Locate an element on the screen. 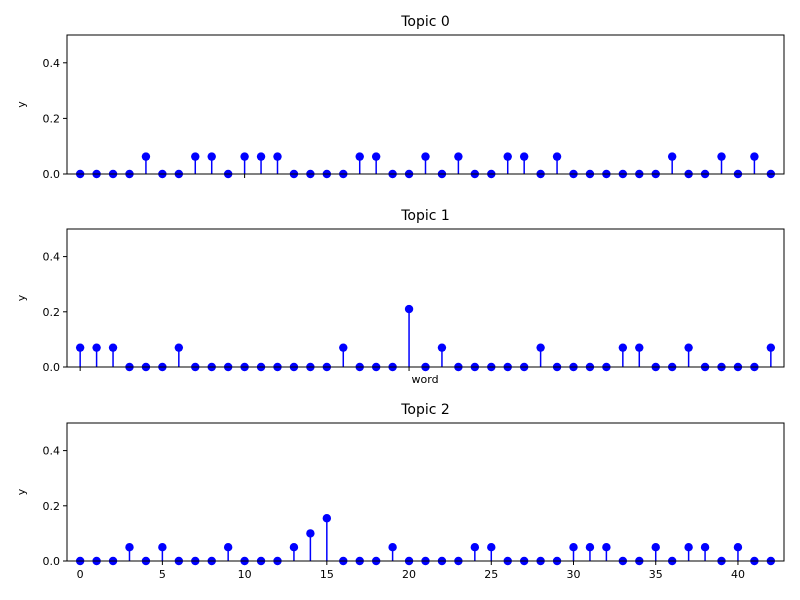  x-tick-label: 35 is located at coordinates (656, 574).